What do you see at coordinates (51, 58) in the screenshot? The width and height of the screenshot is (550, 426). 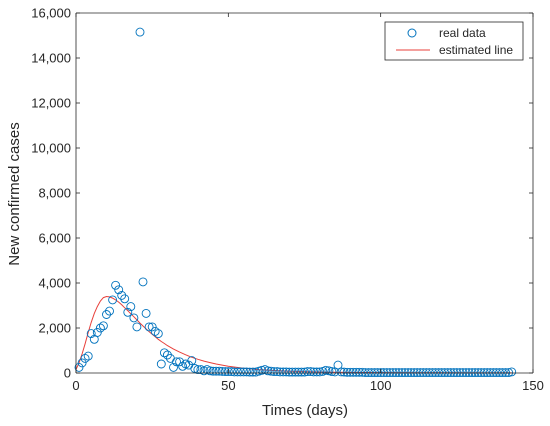 I see `y-tick-label: 14,000` at bounding box center [51, 58].